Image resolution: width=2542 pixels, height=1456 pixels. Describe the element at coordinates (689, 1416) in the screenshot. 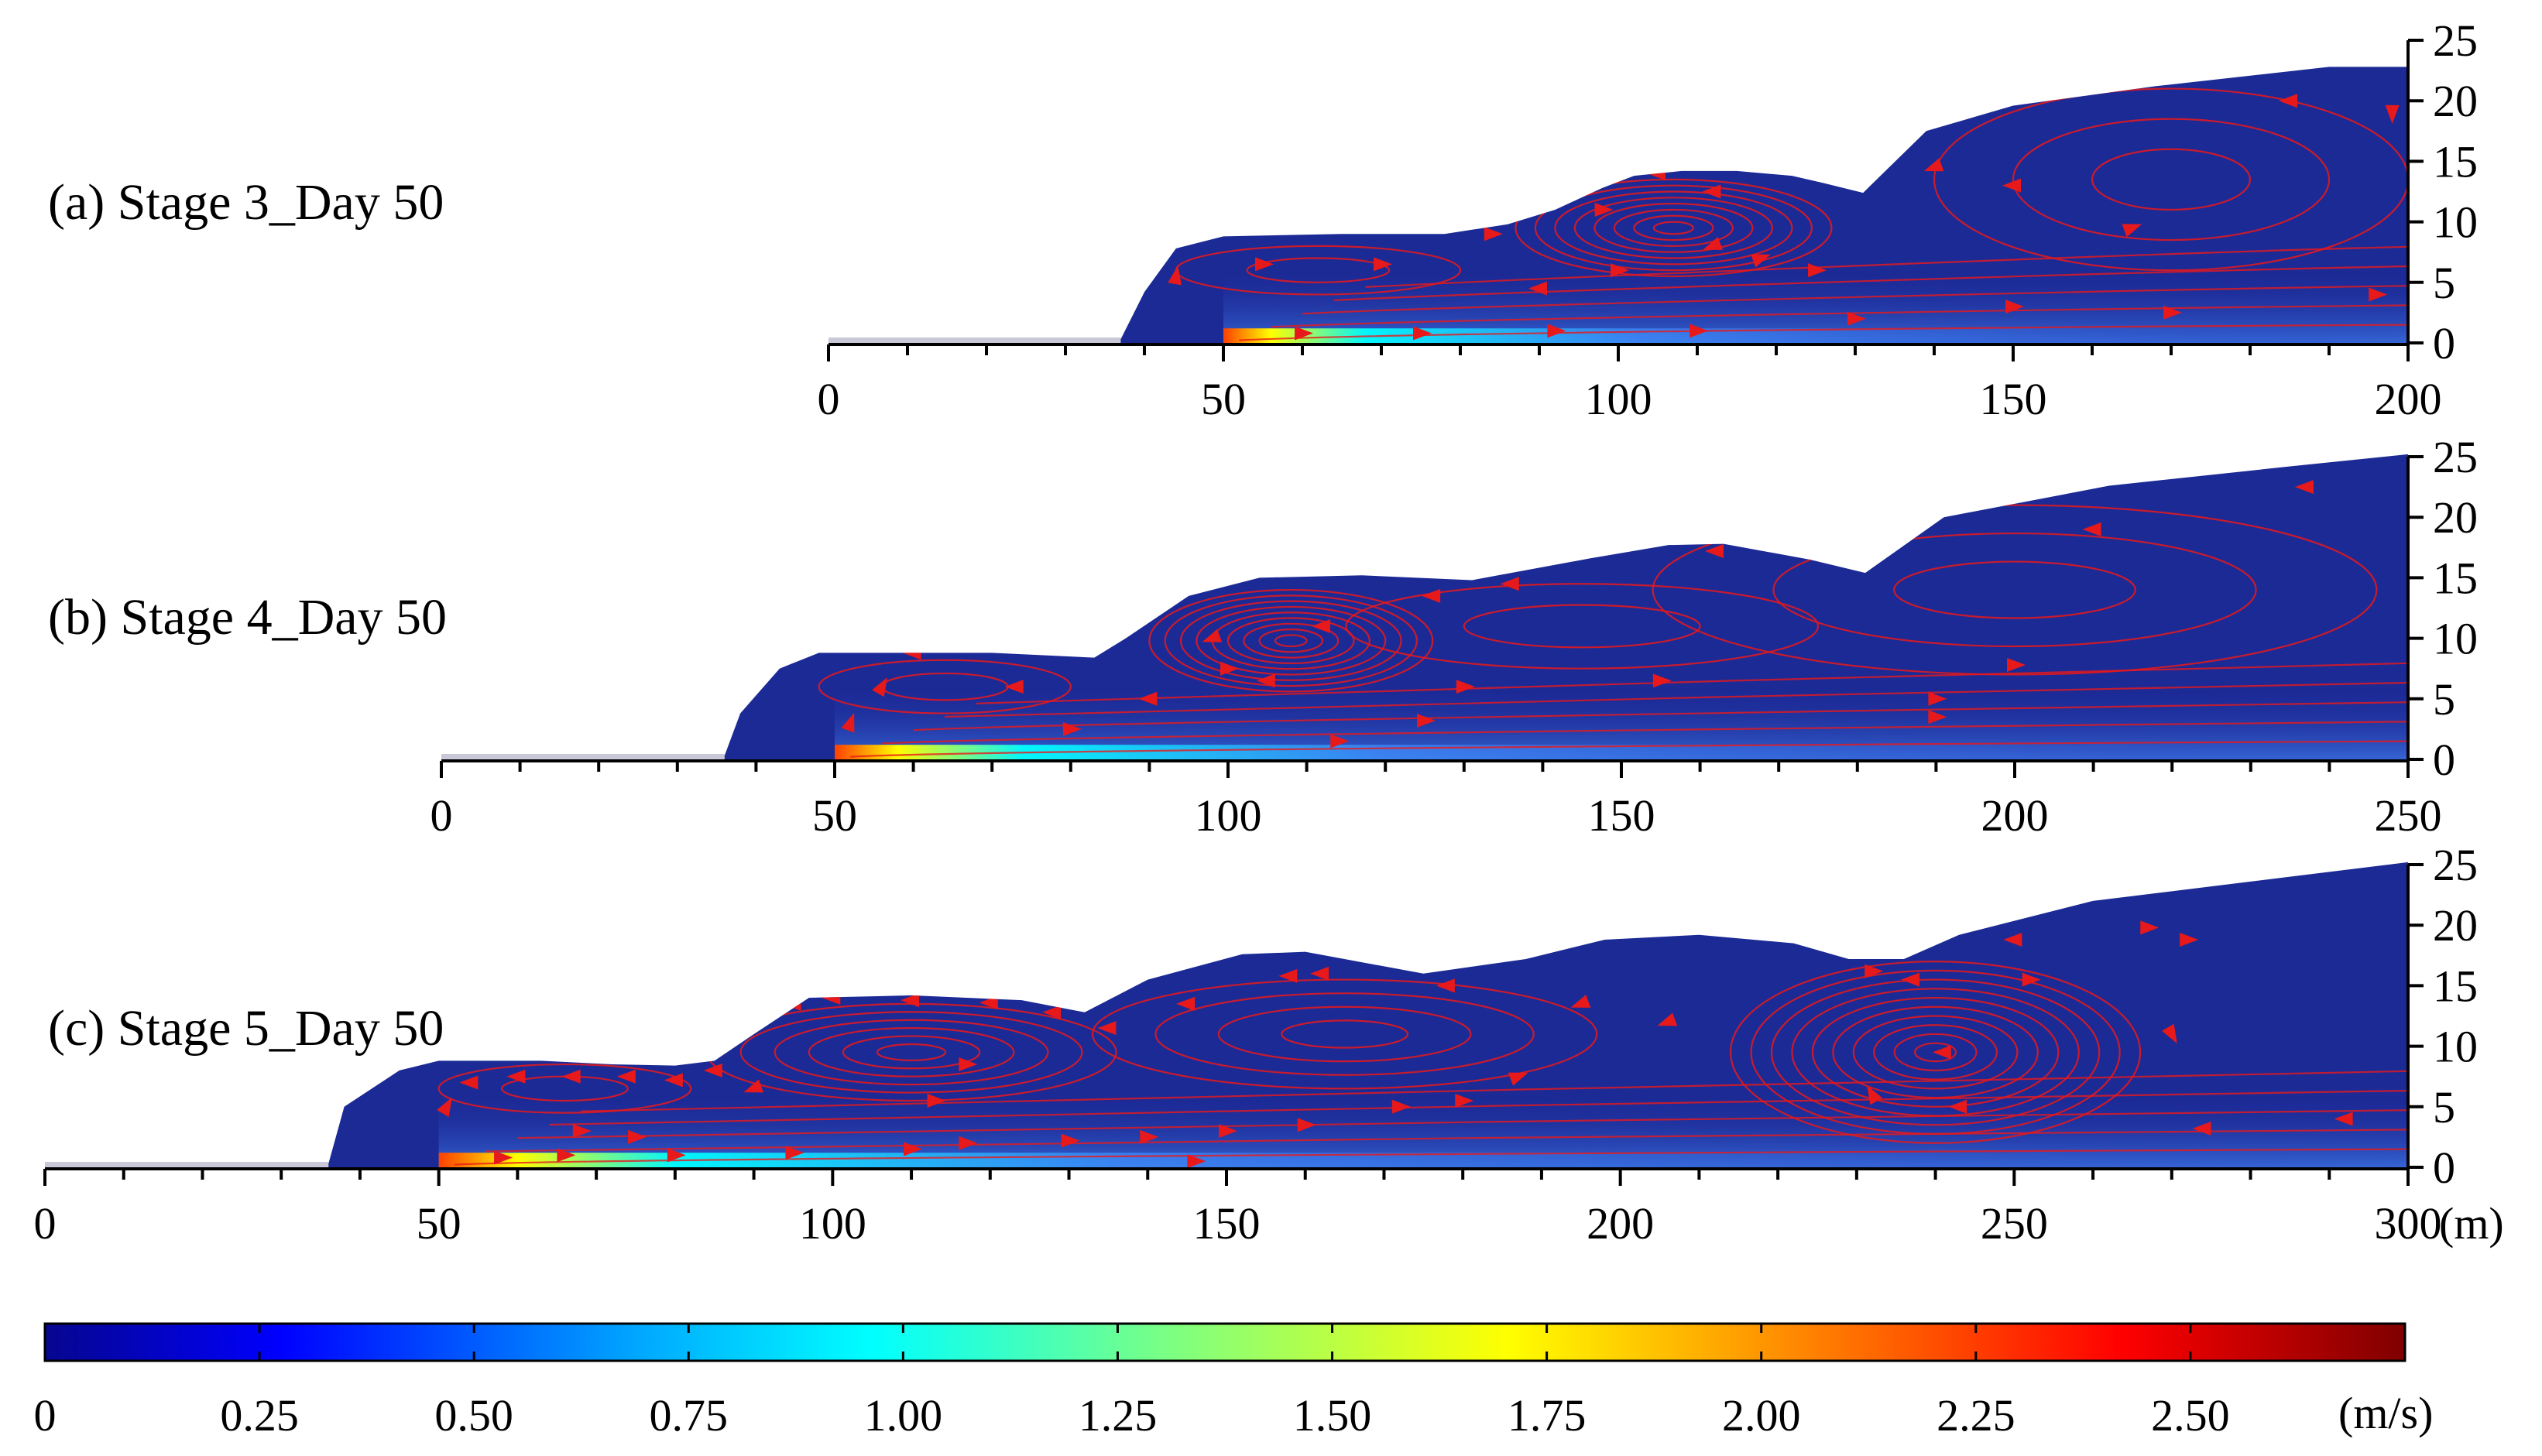

I see `colorbar-tick-label: 0.75` at that location.